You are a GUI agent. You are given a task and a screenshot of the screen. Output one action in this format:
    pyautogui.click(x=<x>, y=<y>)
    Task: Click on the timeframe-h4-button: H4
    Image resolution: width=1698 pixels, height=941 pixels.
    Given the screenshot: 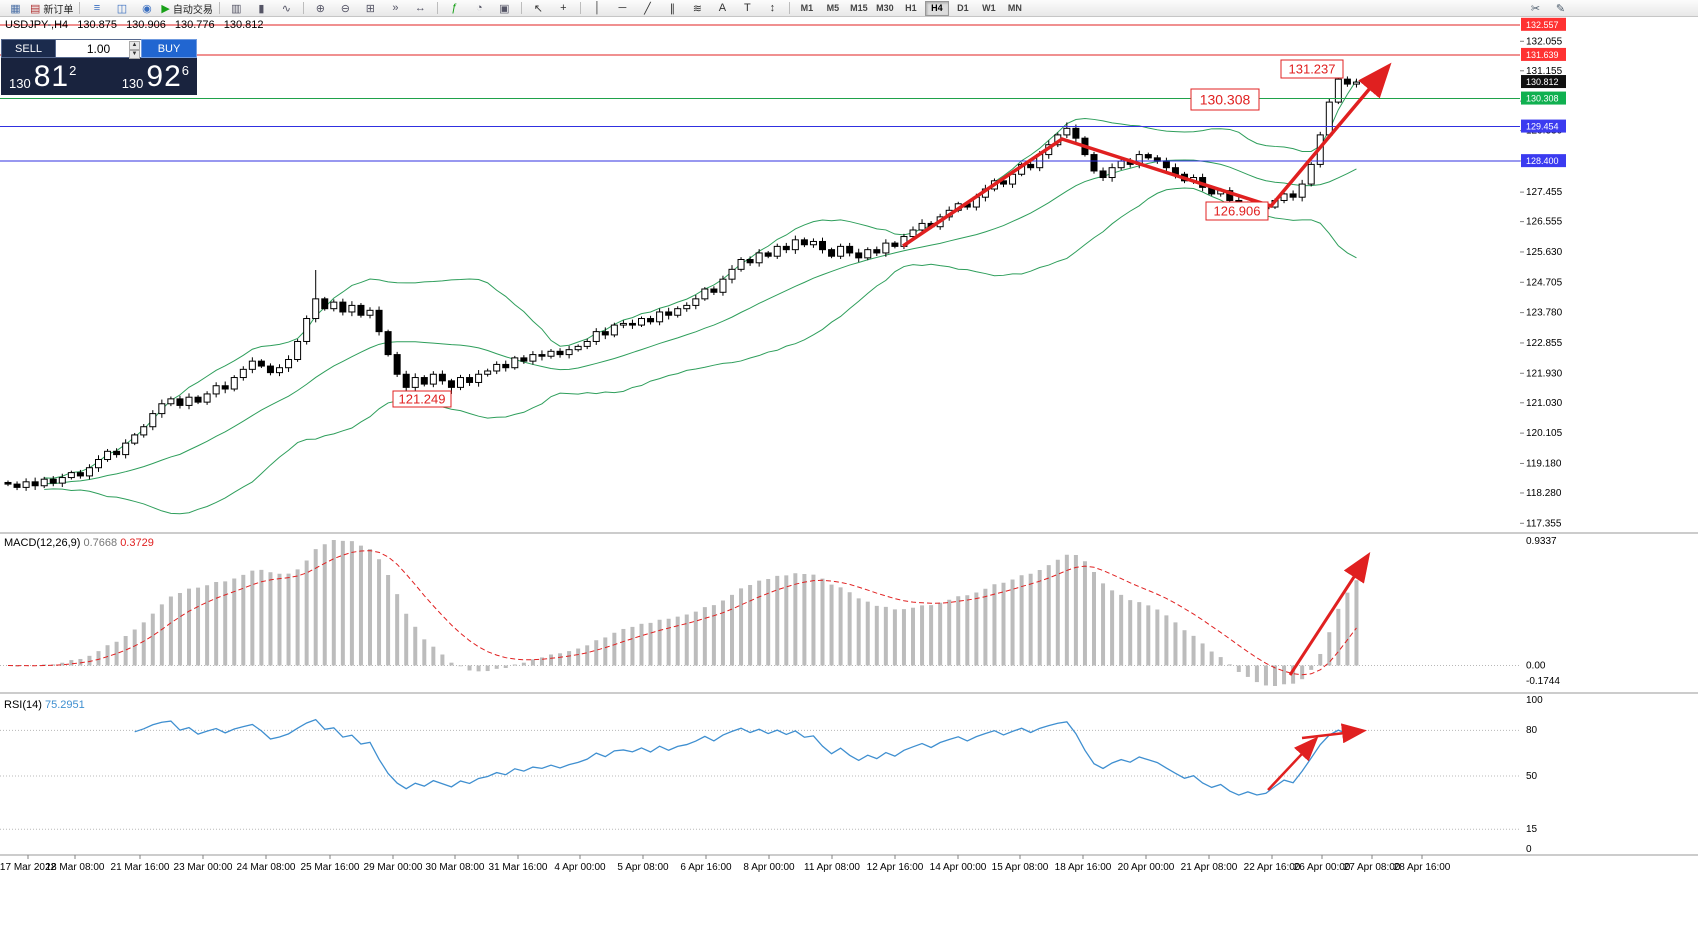 What is the action you would take?
    pyautogui.click(x=936, y=8)
    